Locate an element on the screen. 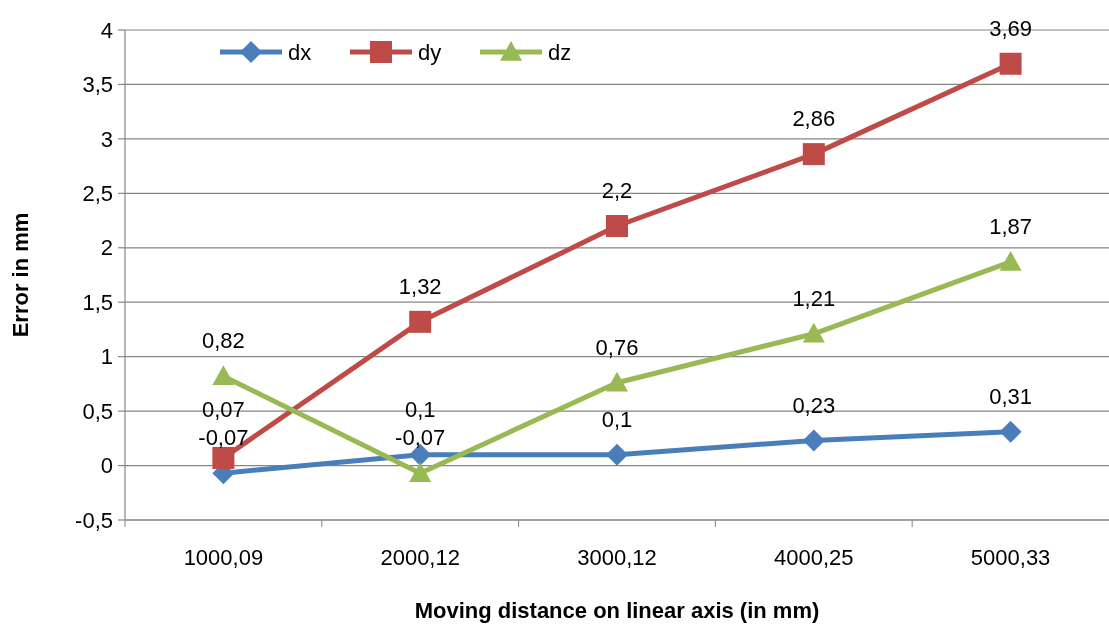  x-tick-label: 4000,25 is located at coordinates (814, 557).